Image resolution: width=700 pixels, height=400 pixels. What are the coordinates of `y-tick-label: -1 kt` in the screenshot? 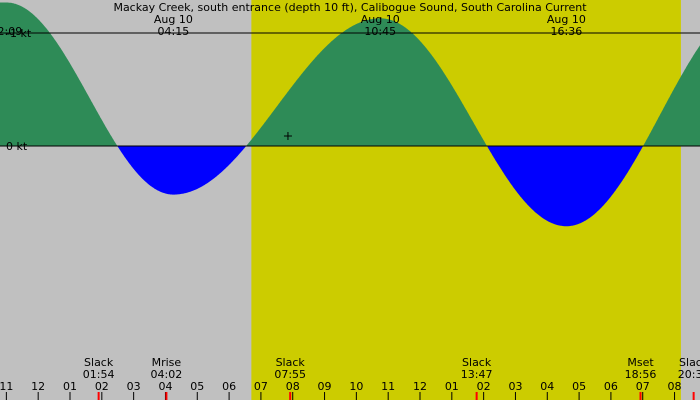 It's located at (19, 33).